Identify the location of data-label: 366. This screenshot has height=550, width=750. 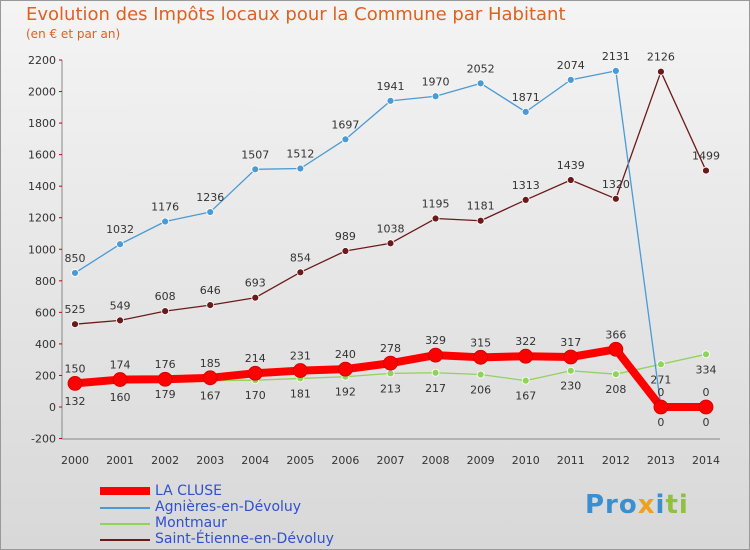
(615, 334).